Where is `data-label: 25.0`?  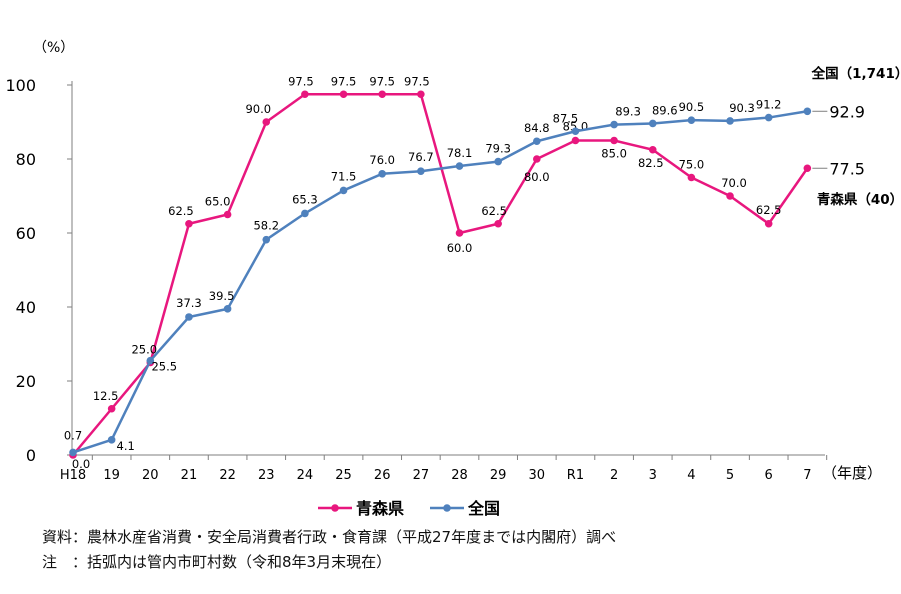 data-label: 25.0 is located at coordinates (144, 350).